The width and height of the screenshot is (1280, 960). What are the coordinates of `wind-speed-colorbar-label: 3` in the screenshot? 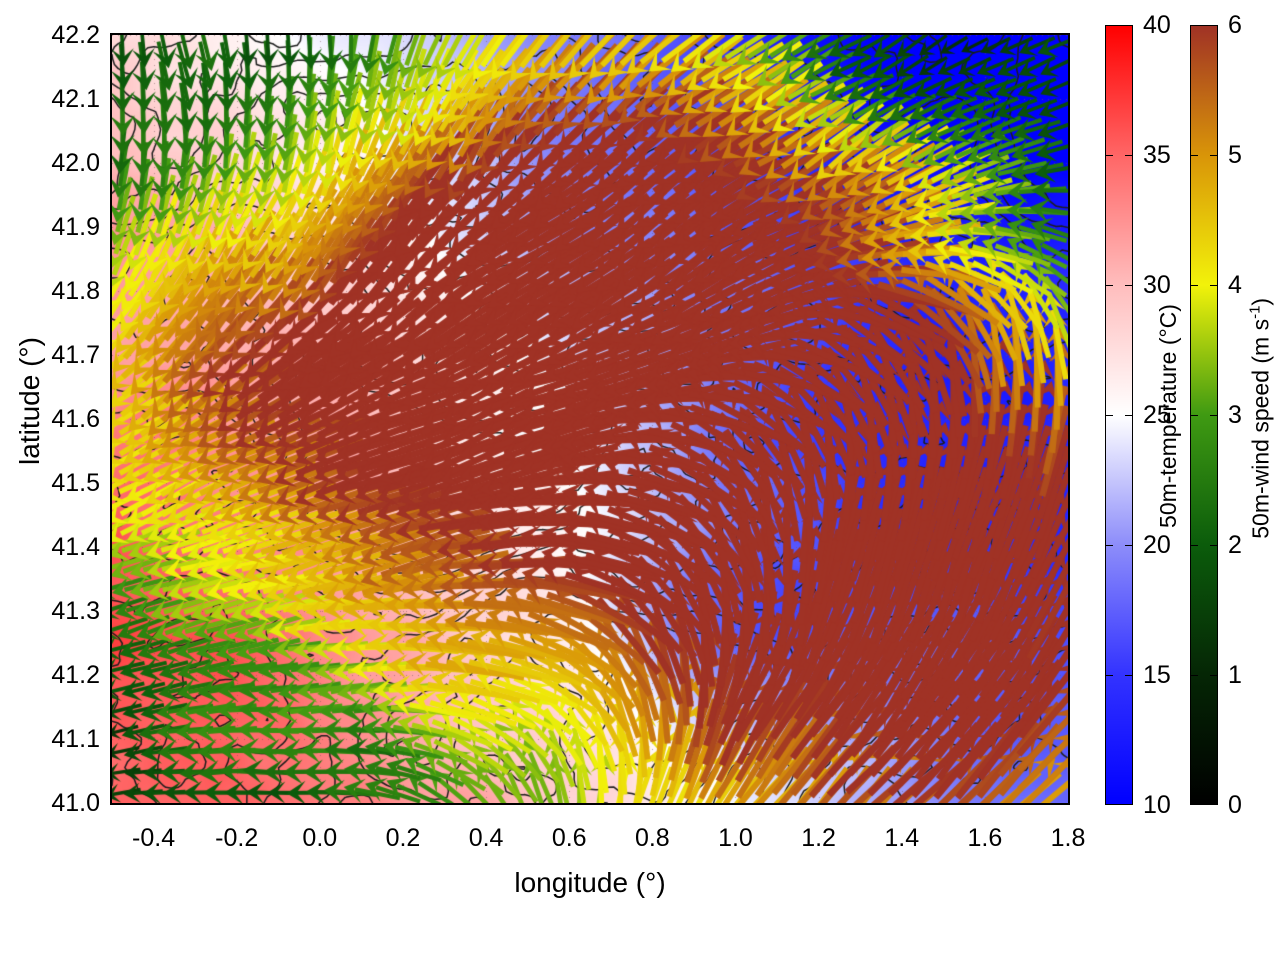 It's located at (1235, 415).